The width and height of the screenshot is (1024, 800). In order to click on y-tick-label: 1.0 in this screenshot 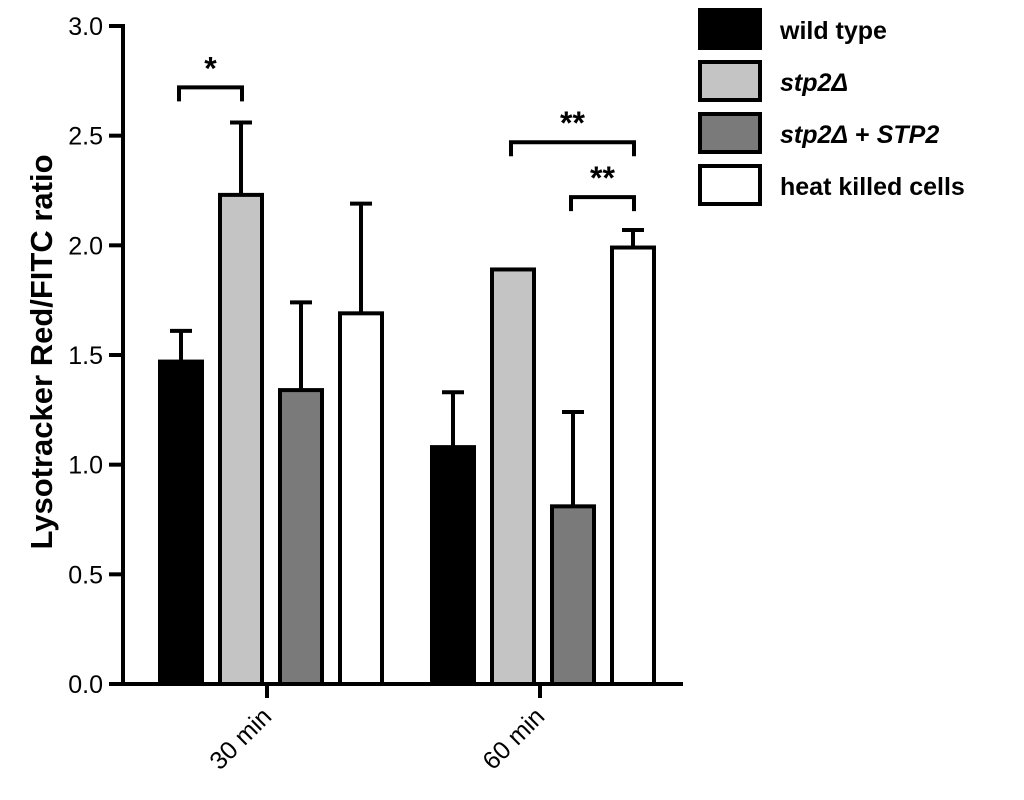, I will do `click(85, 466)`.